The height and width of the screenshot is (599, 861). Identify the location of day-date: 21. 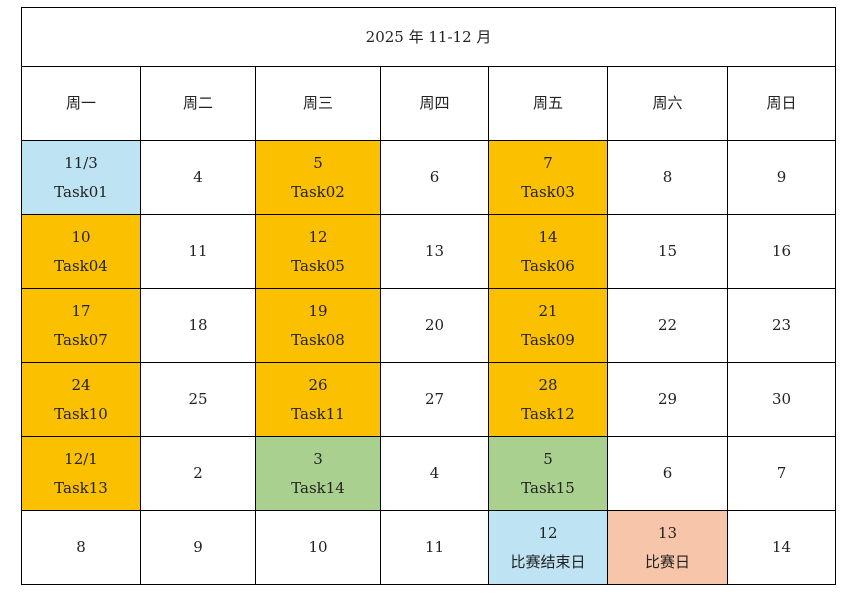
(548, 310).